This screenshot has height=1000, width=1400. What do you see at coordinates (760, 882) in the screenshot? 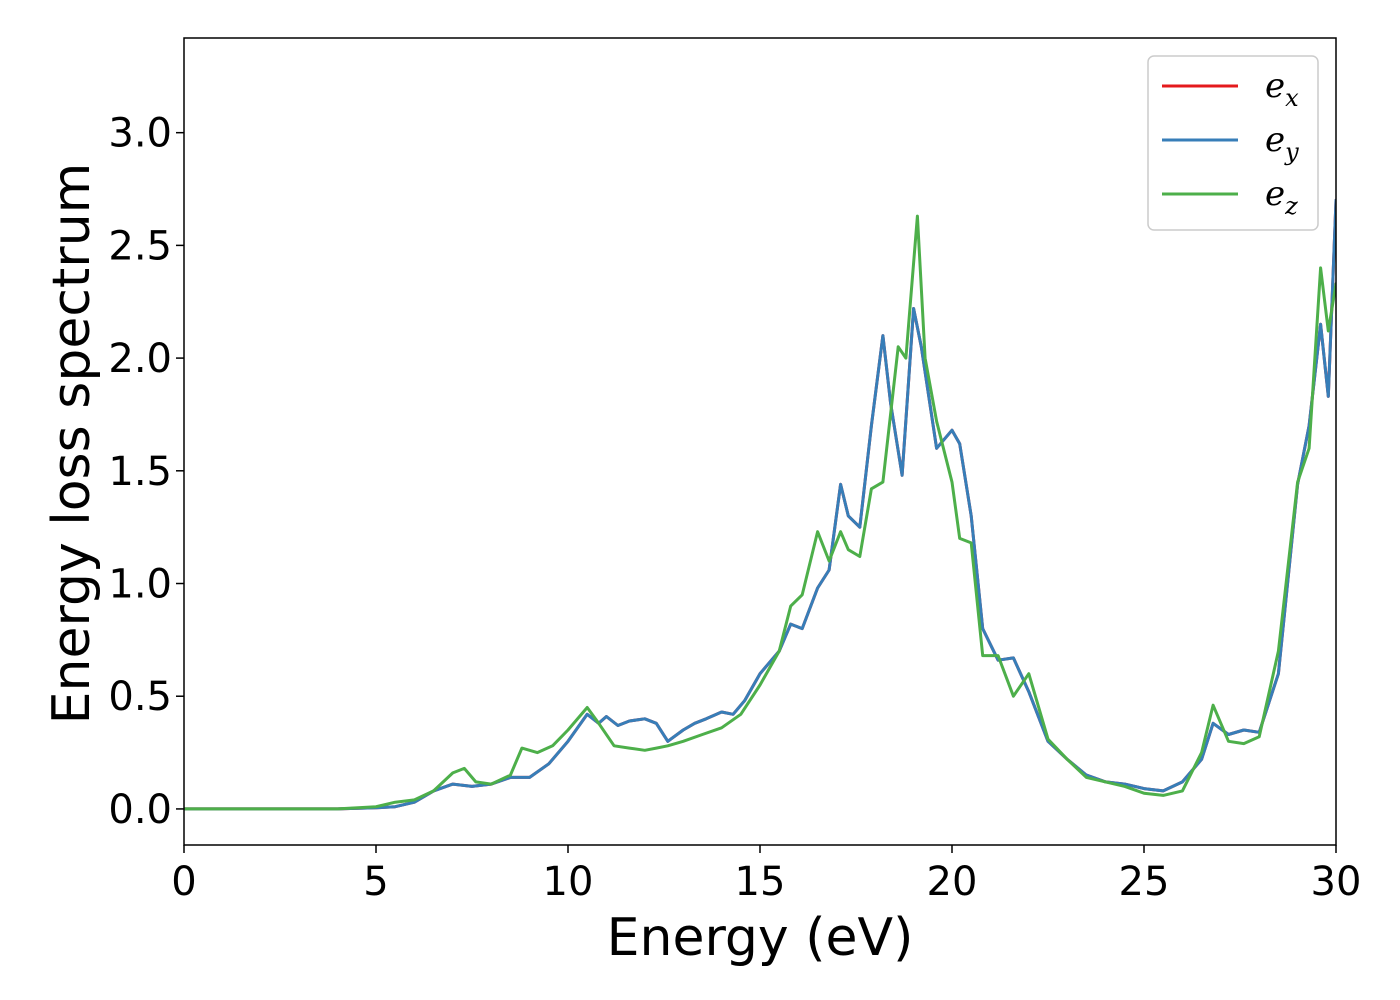
I see `x-tick-label: 15` at bounding box center [760, 882].